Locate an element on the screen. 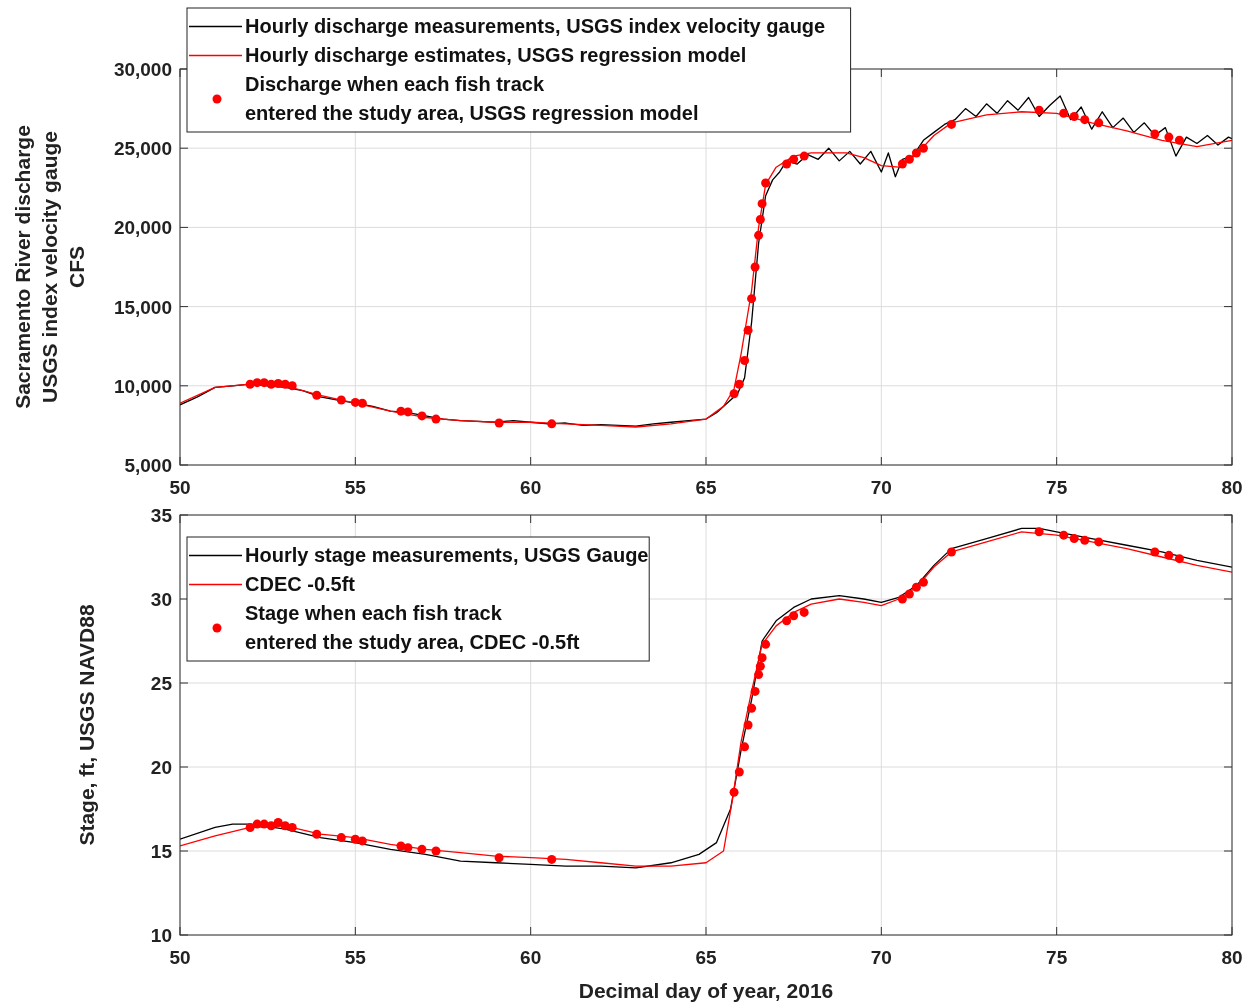 The image size is (1255, 1006). y-tick-label: 30 is located at coordinates (161, 599).